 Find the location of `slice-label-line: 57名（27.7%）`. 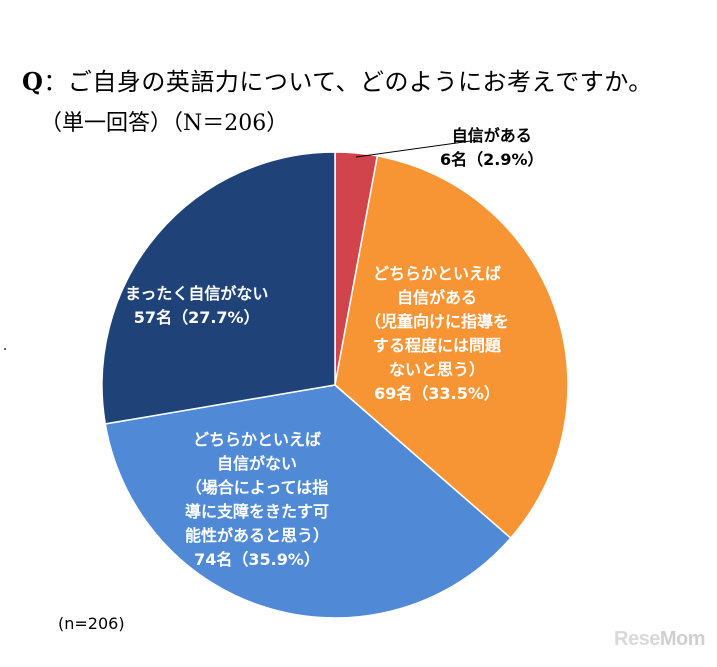

slice-label-line: 57名（27.7%） is located at coordinates (196, 317).